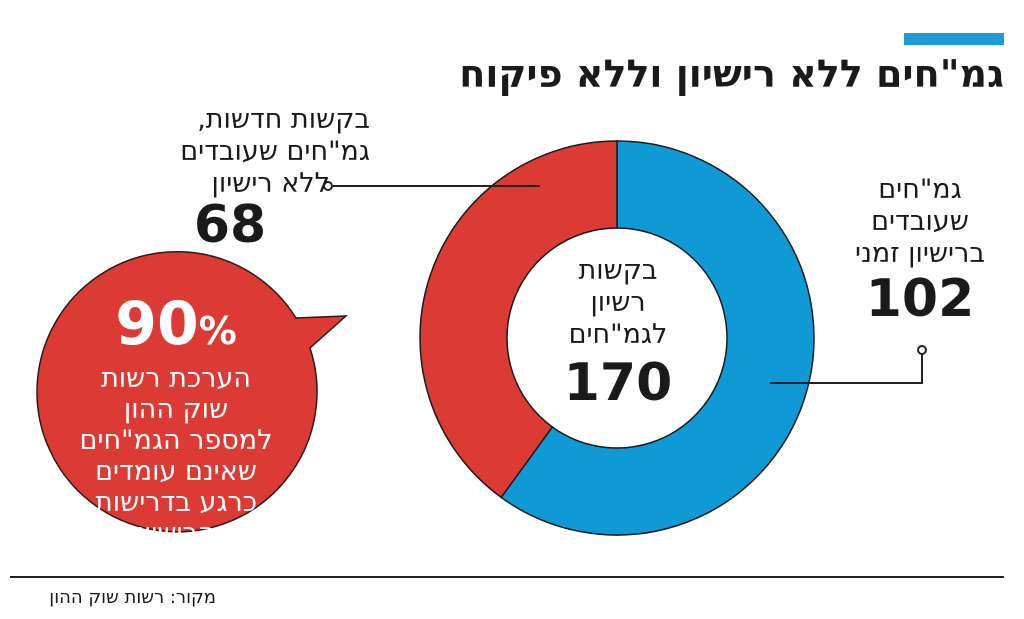 This screenshot has width=1024, height=619. Describe the element at coordinates (275, 151) in the screenshot. I see `label-line: גמ"חים שעובדים` at that location.